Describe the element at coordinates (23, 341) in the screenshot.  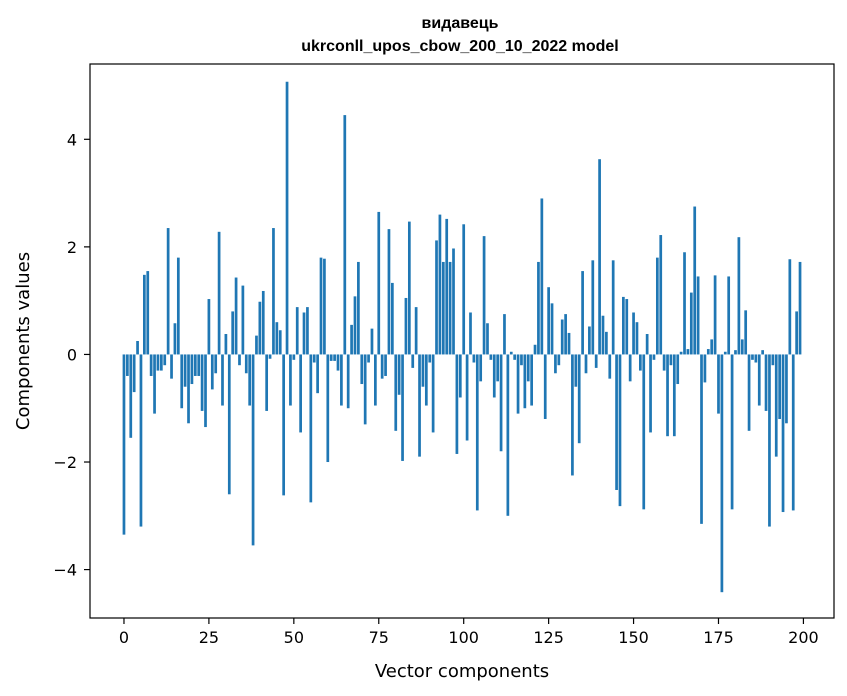
I see `y-axis-label: Components values` at that location.